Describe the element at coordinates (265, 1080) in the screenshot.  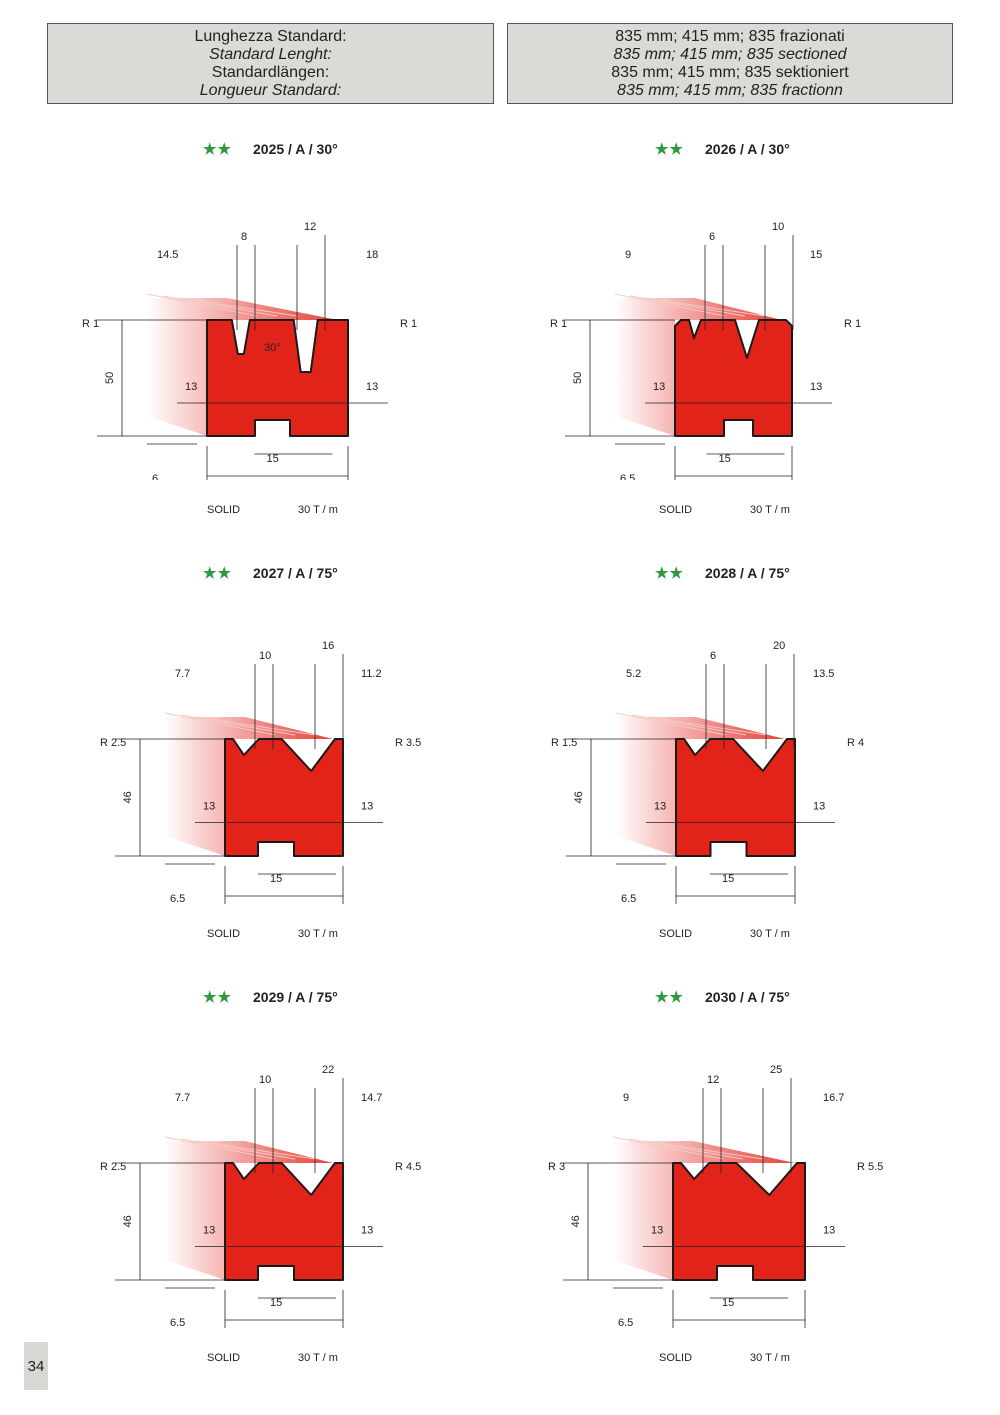
I see `dim-v1: 10` at that location.